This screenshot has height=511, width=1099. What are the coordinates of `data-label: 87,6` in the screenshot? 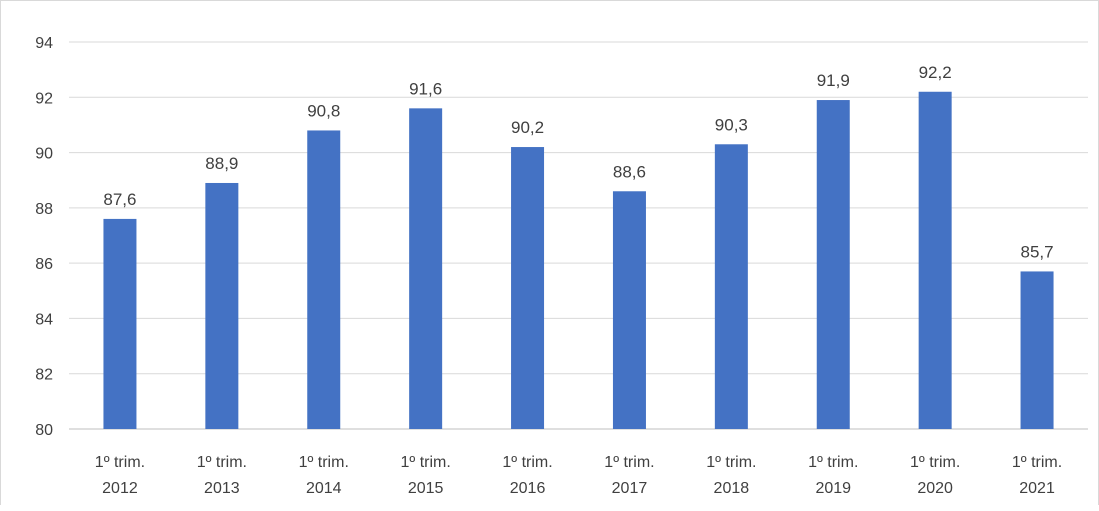 It's located at (119, 199).